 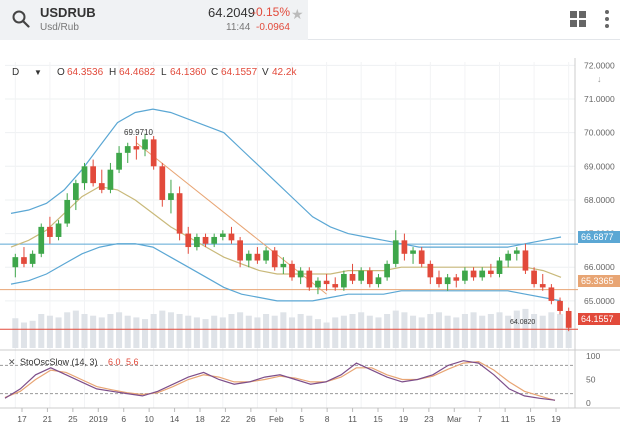 I want to click on favorite-star-icon: ★, so click(x=297, y=14).